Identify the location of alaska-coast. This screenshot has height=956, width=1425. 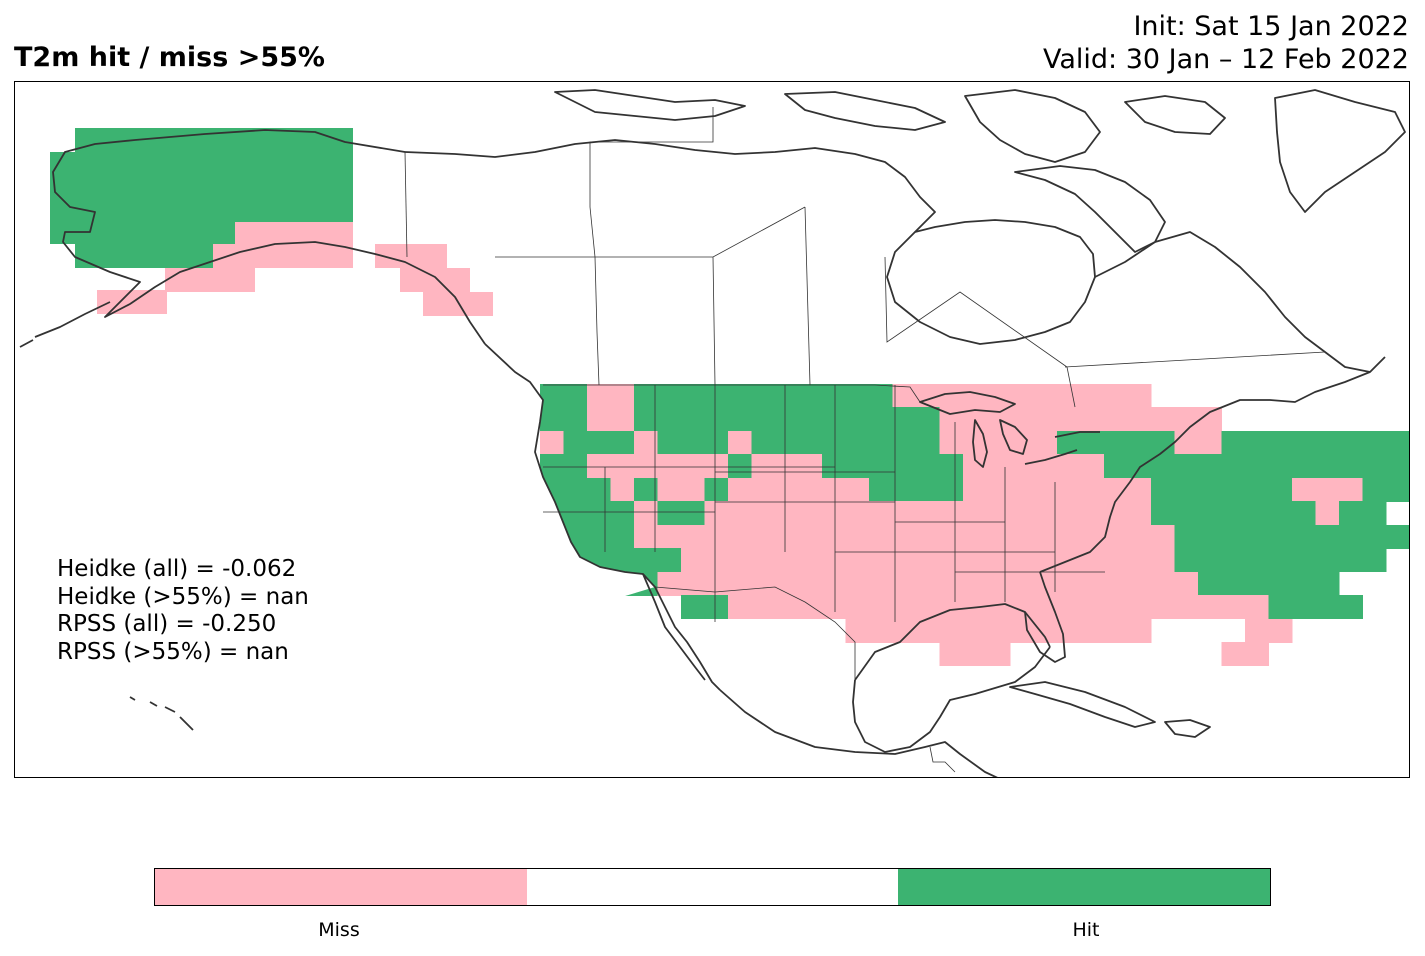
(269, 237).